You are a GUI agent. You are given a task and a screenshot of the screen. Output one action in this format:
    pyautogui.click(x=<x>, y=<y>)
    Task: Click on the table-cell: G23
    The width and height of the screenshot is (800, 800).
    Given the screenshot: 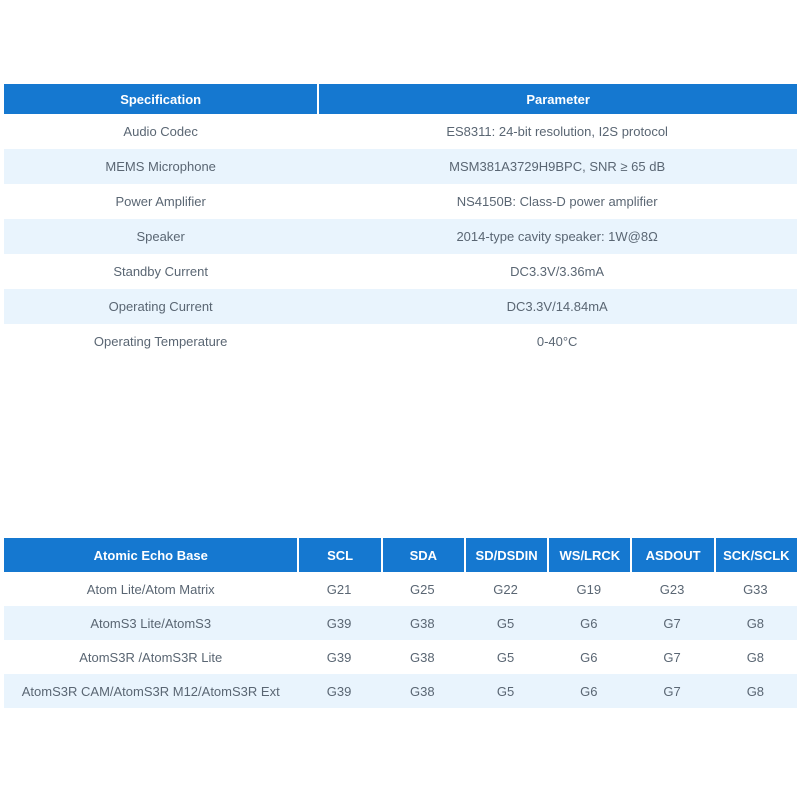 What is the action you would take?
    pyautogui.click(x=672, y=589)
    